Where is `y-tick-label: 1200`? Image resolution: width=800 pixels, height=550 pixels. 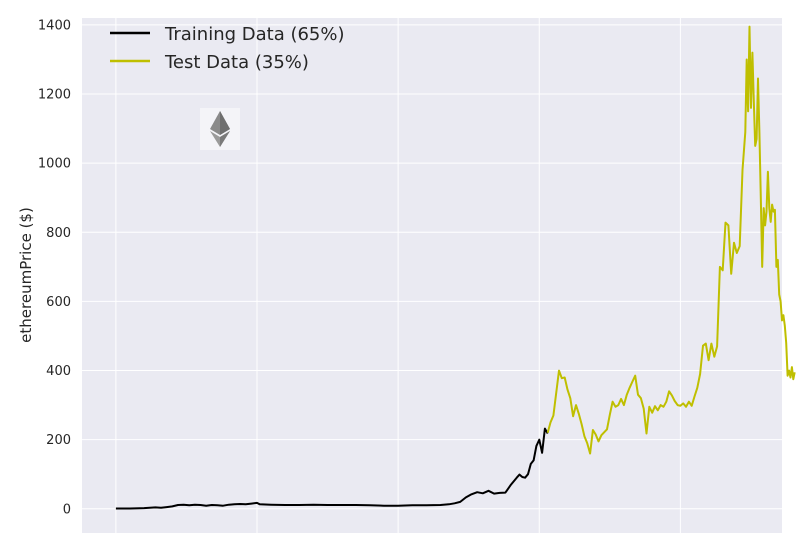 y-tick-label: 1200 is located at coordinates (54, 95).